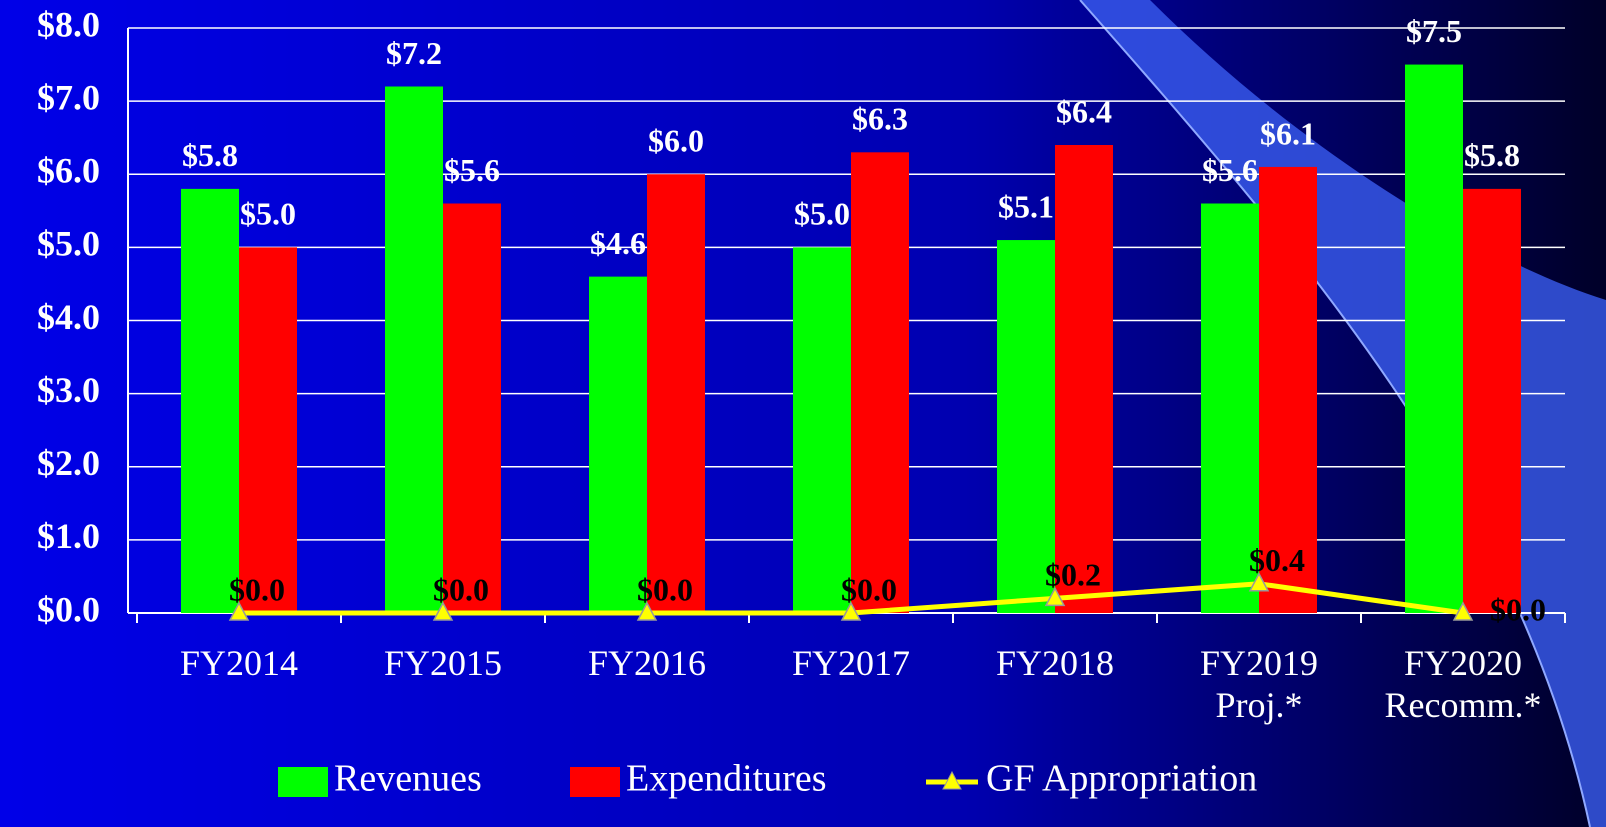  Describe the element at coordinates (1026, 206) in the screenshot. I see `value-label: $5.1` at that location.